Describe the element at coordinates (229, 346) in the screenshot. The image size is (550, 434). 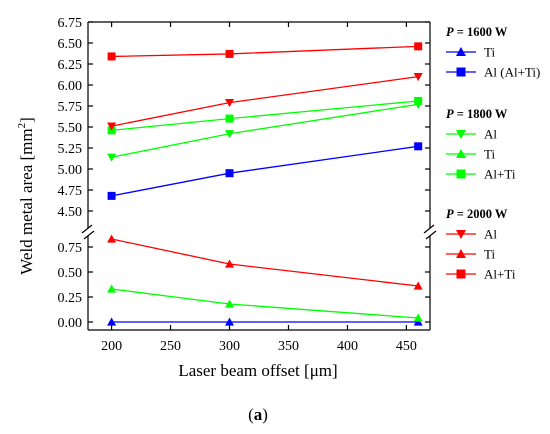
I see `x-tick-label: 300` at that location.